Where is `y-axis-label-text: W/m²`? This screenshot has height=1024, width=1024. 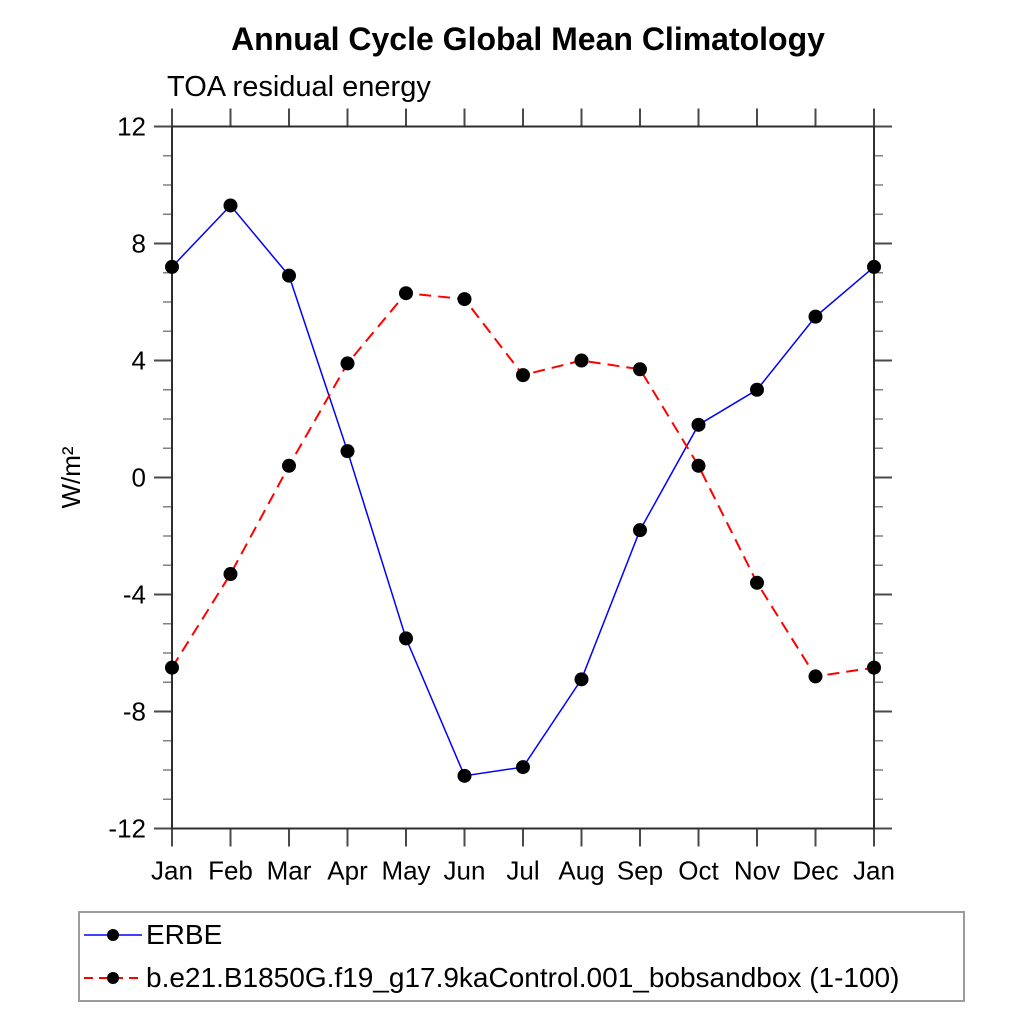 y-axis-label-text: W/m² is located at coordinates (71, 477).